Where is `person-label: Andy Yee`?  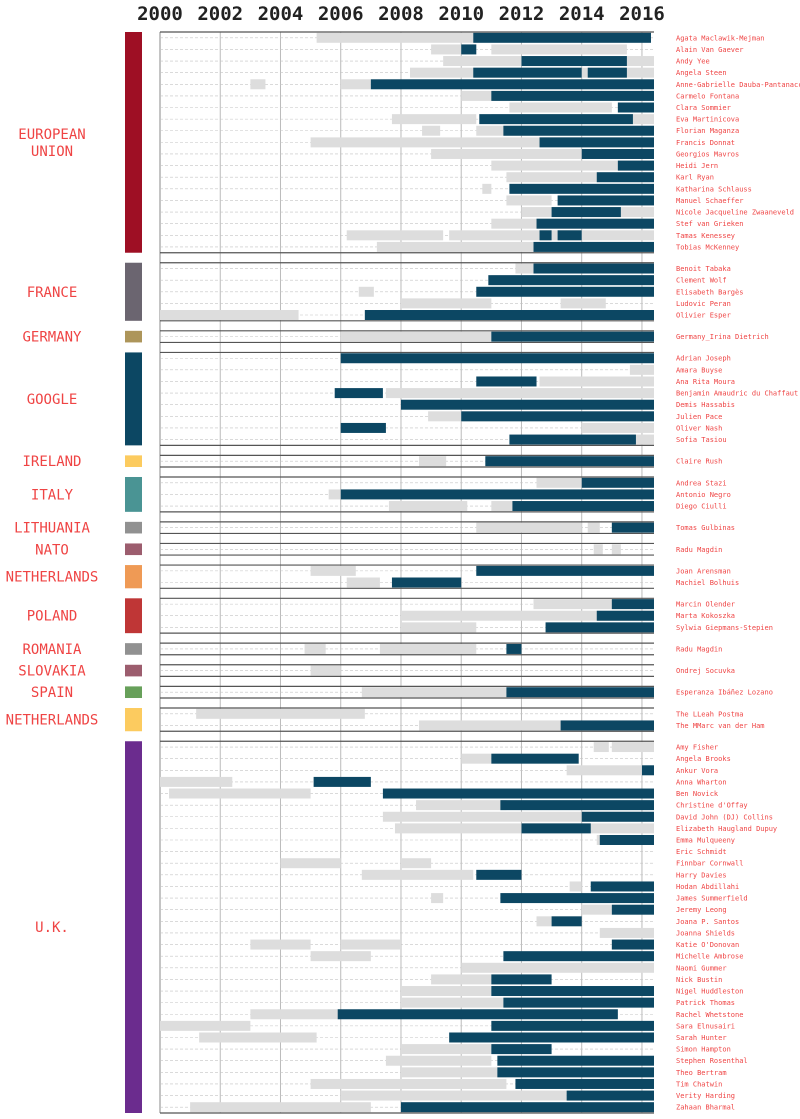
person-label: Andy Yee is located at coordinates (693, 62).